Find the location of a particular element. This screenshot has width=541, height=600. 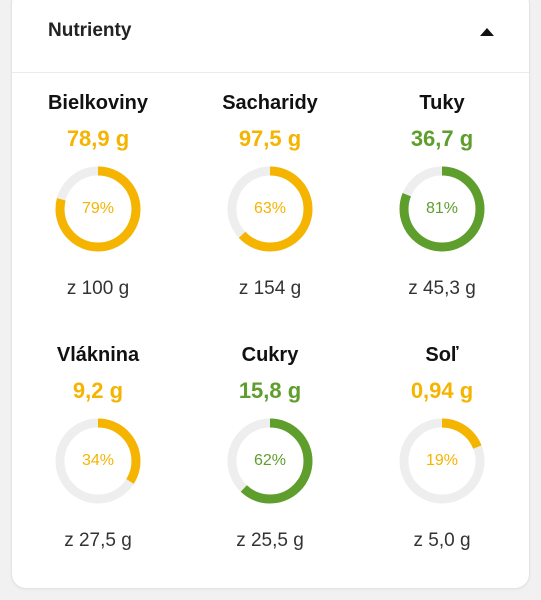

nutrient-target: z 5,0 g is located at coordinates (442, 540).